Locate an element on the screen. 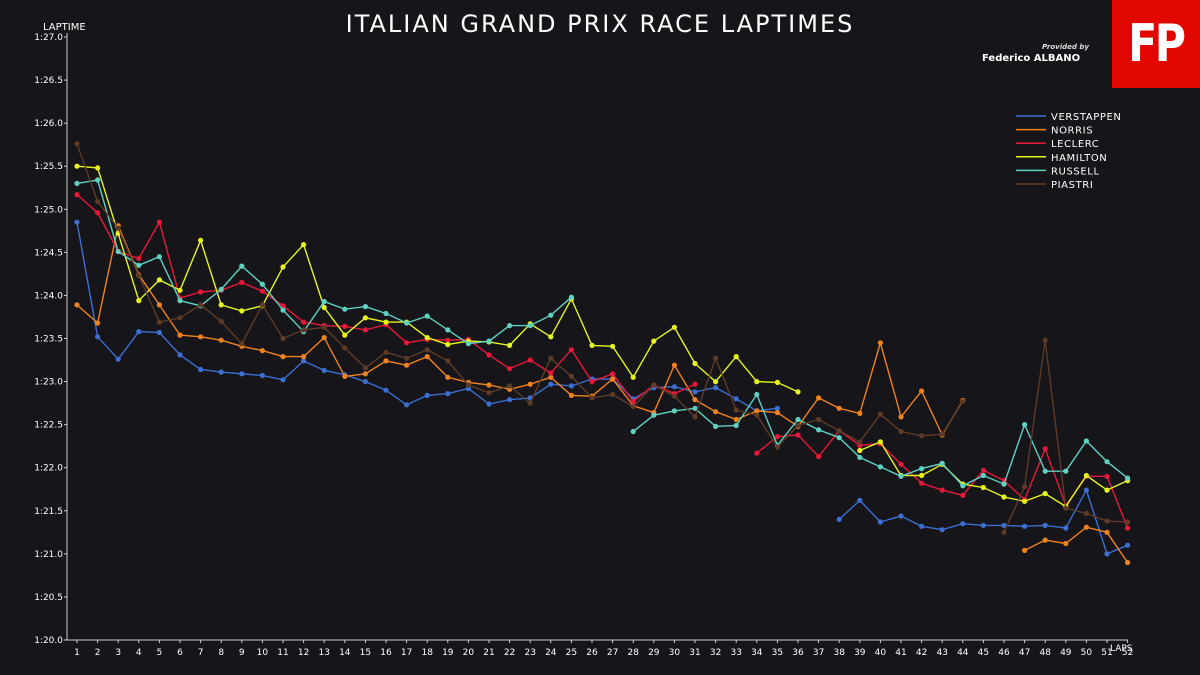 This screenshot has width=1200, height=675. x-tick-label: 19 is located at coordinates (448, 653).